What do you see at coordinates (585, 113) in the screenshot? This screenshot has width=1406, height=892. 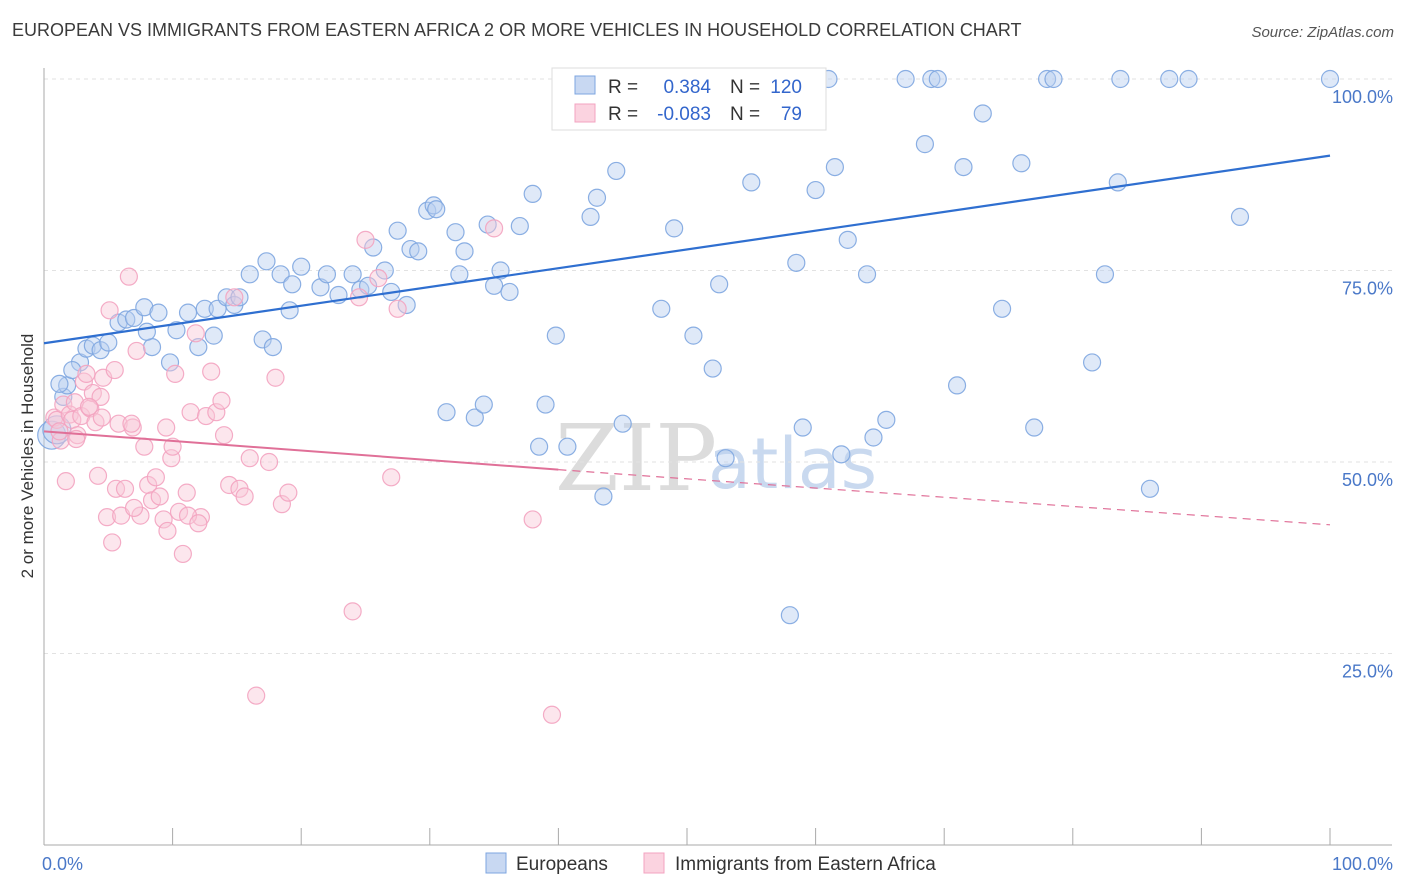 I see `legend-swatch-eastern-africa` at bounding box center [585, 113].